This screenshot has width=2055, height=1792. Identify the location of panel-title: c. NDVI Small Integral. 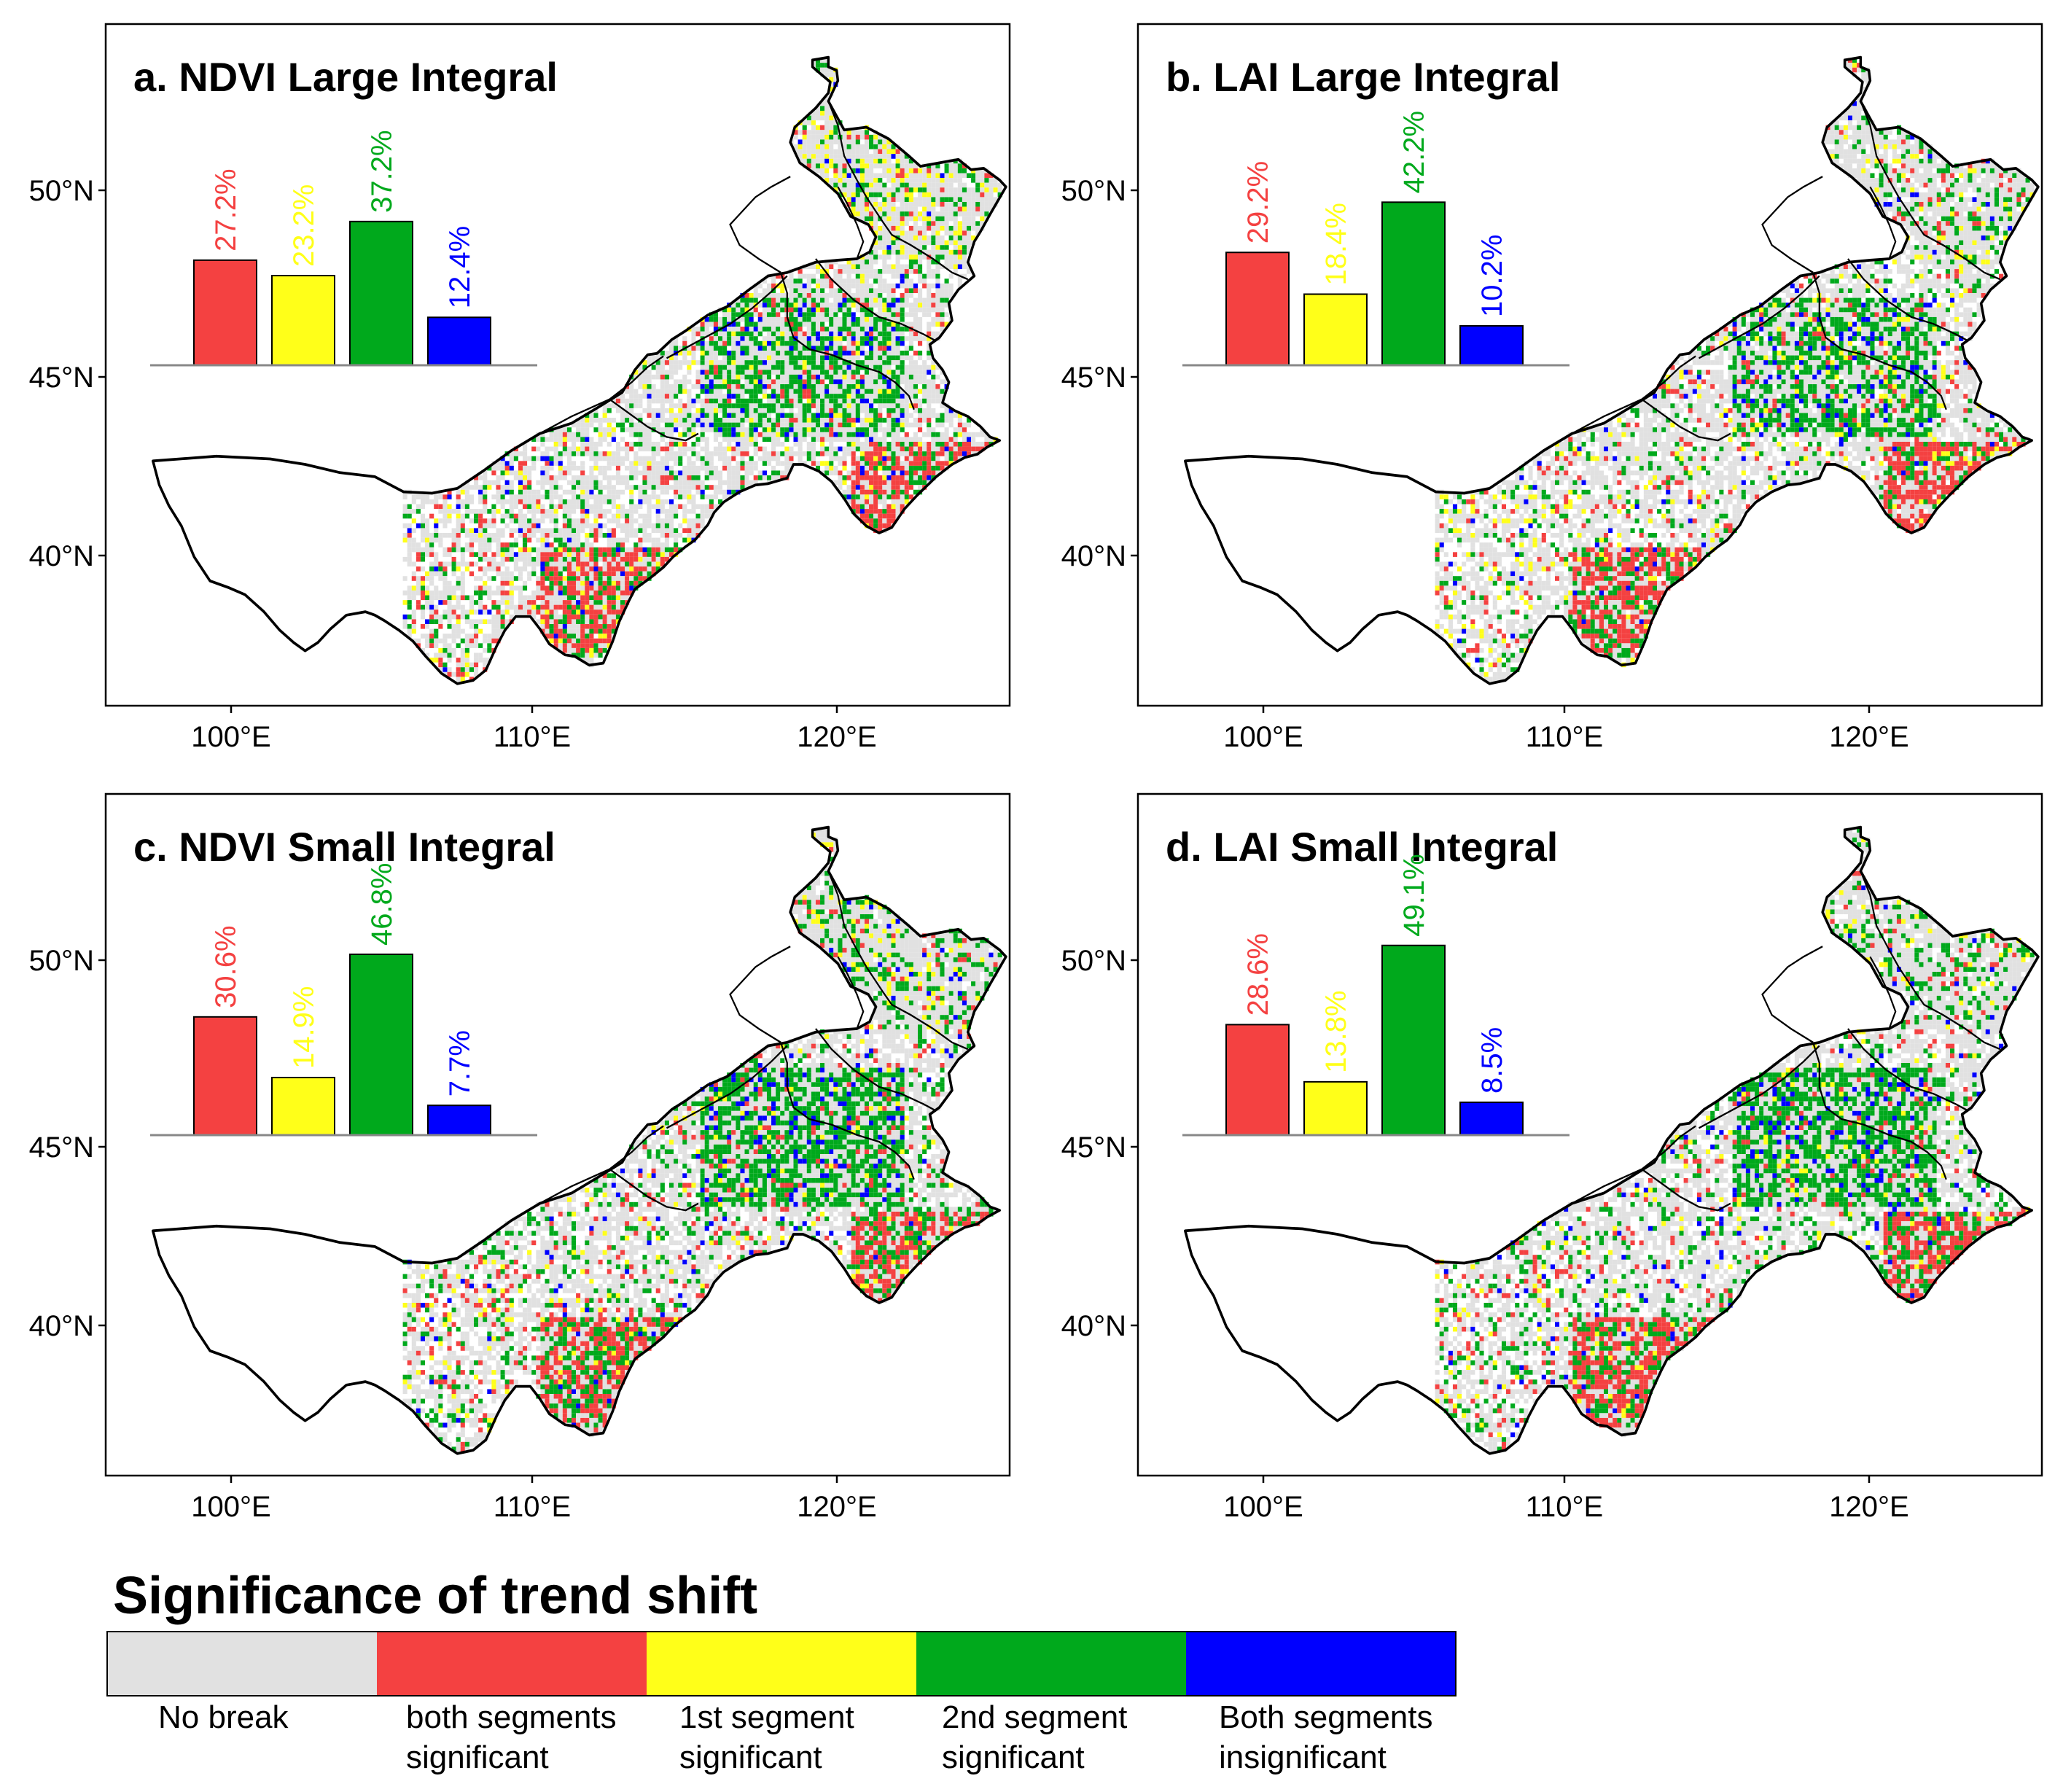
(344, 847).